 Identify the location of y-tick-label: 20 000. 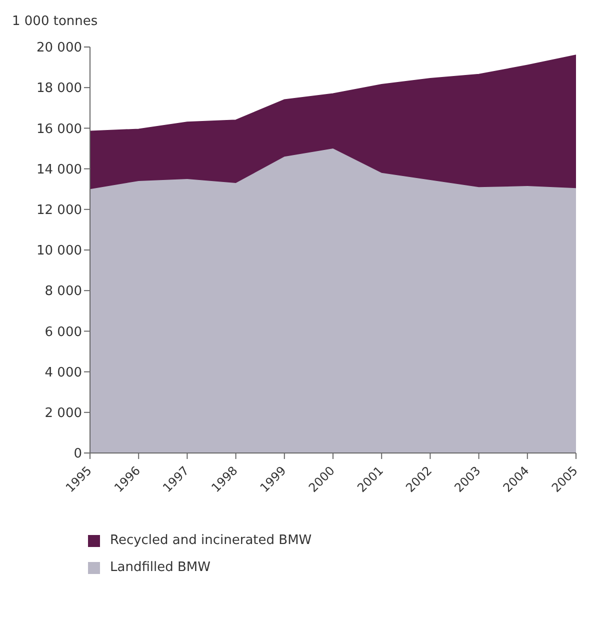
(59, 48).